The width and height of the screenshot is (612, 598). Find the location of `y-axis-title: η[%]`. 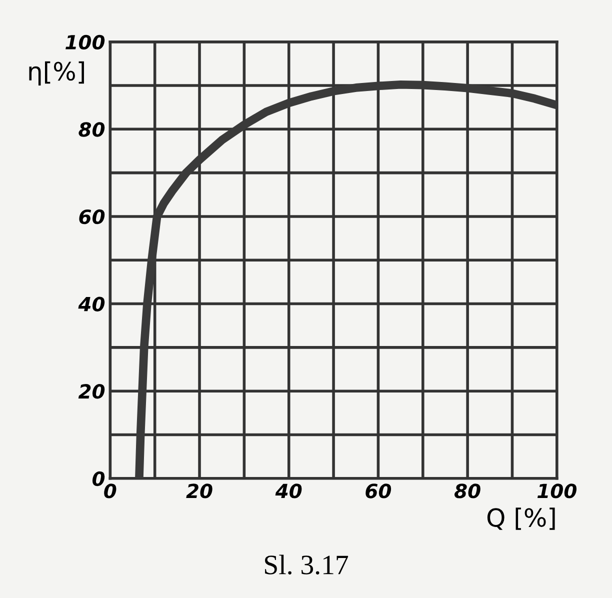

y-axis-title: η[%] is located at coordinates (56, 73).